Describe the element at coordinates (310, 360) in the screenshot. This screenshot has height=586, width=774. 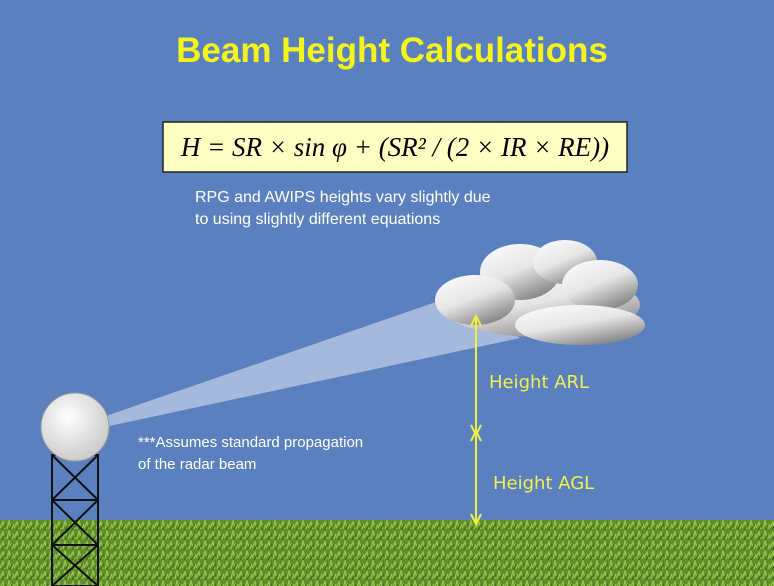
I see `radar-beam` at that location.